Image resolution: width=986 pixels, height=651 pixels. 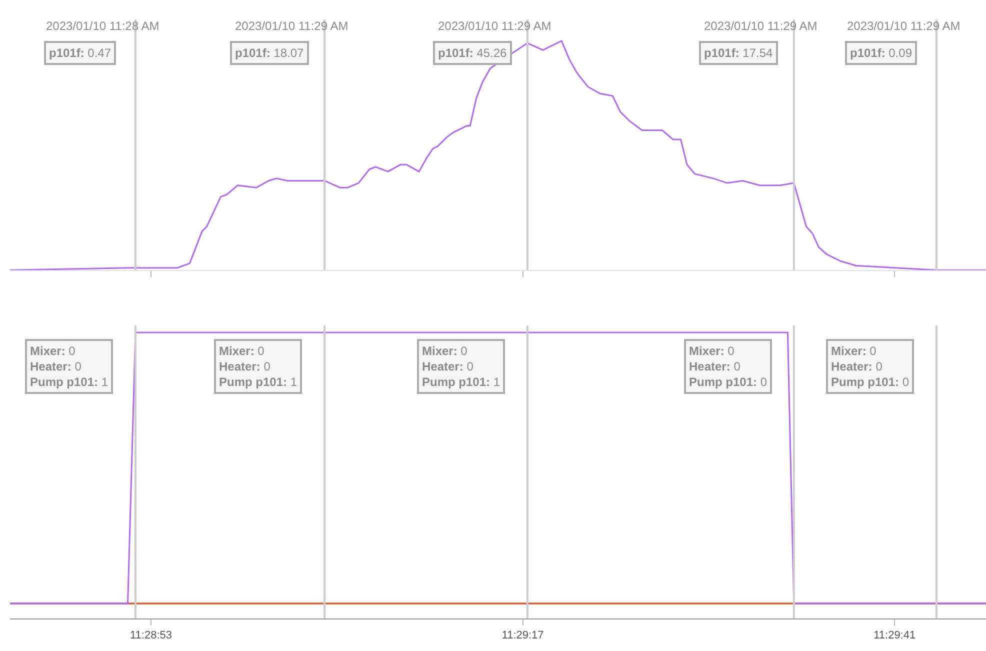 What do you see at coordinates (80, 53) in the screenshot?
I see `annotation: p101f: 0.47` at bounding box center [80, 53].